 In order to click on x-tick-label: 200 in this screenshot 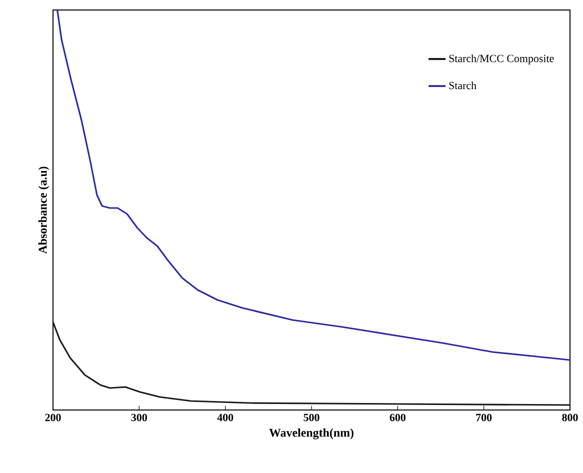, I will do `click(53, 418)`.